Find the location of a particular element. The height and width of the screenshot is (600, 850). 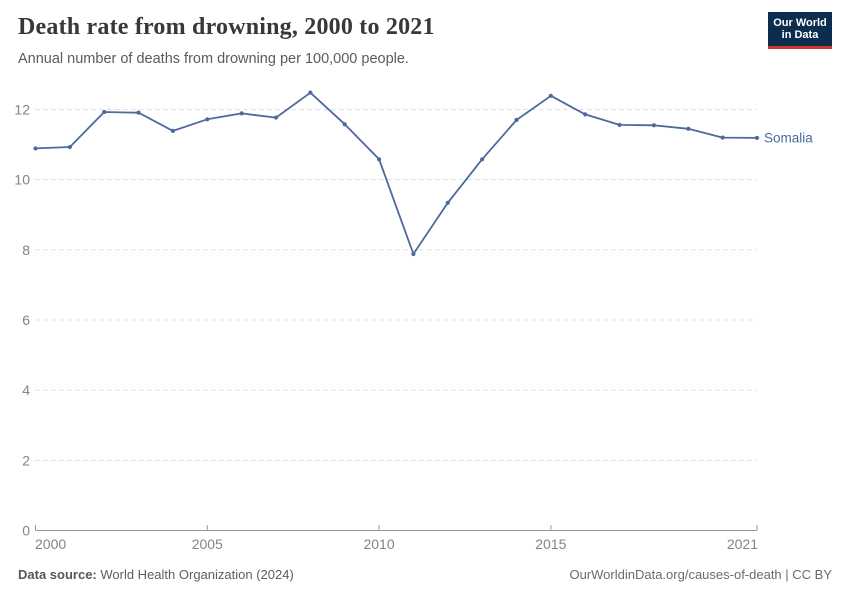

data-point-somalia-2003 is located at coordinates (138, 112).